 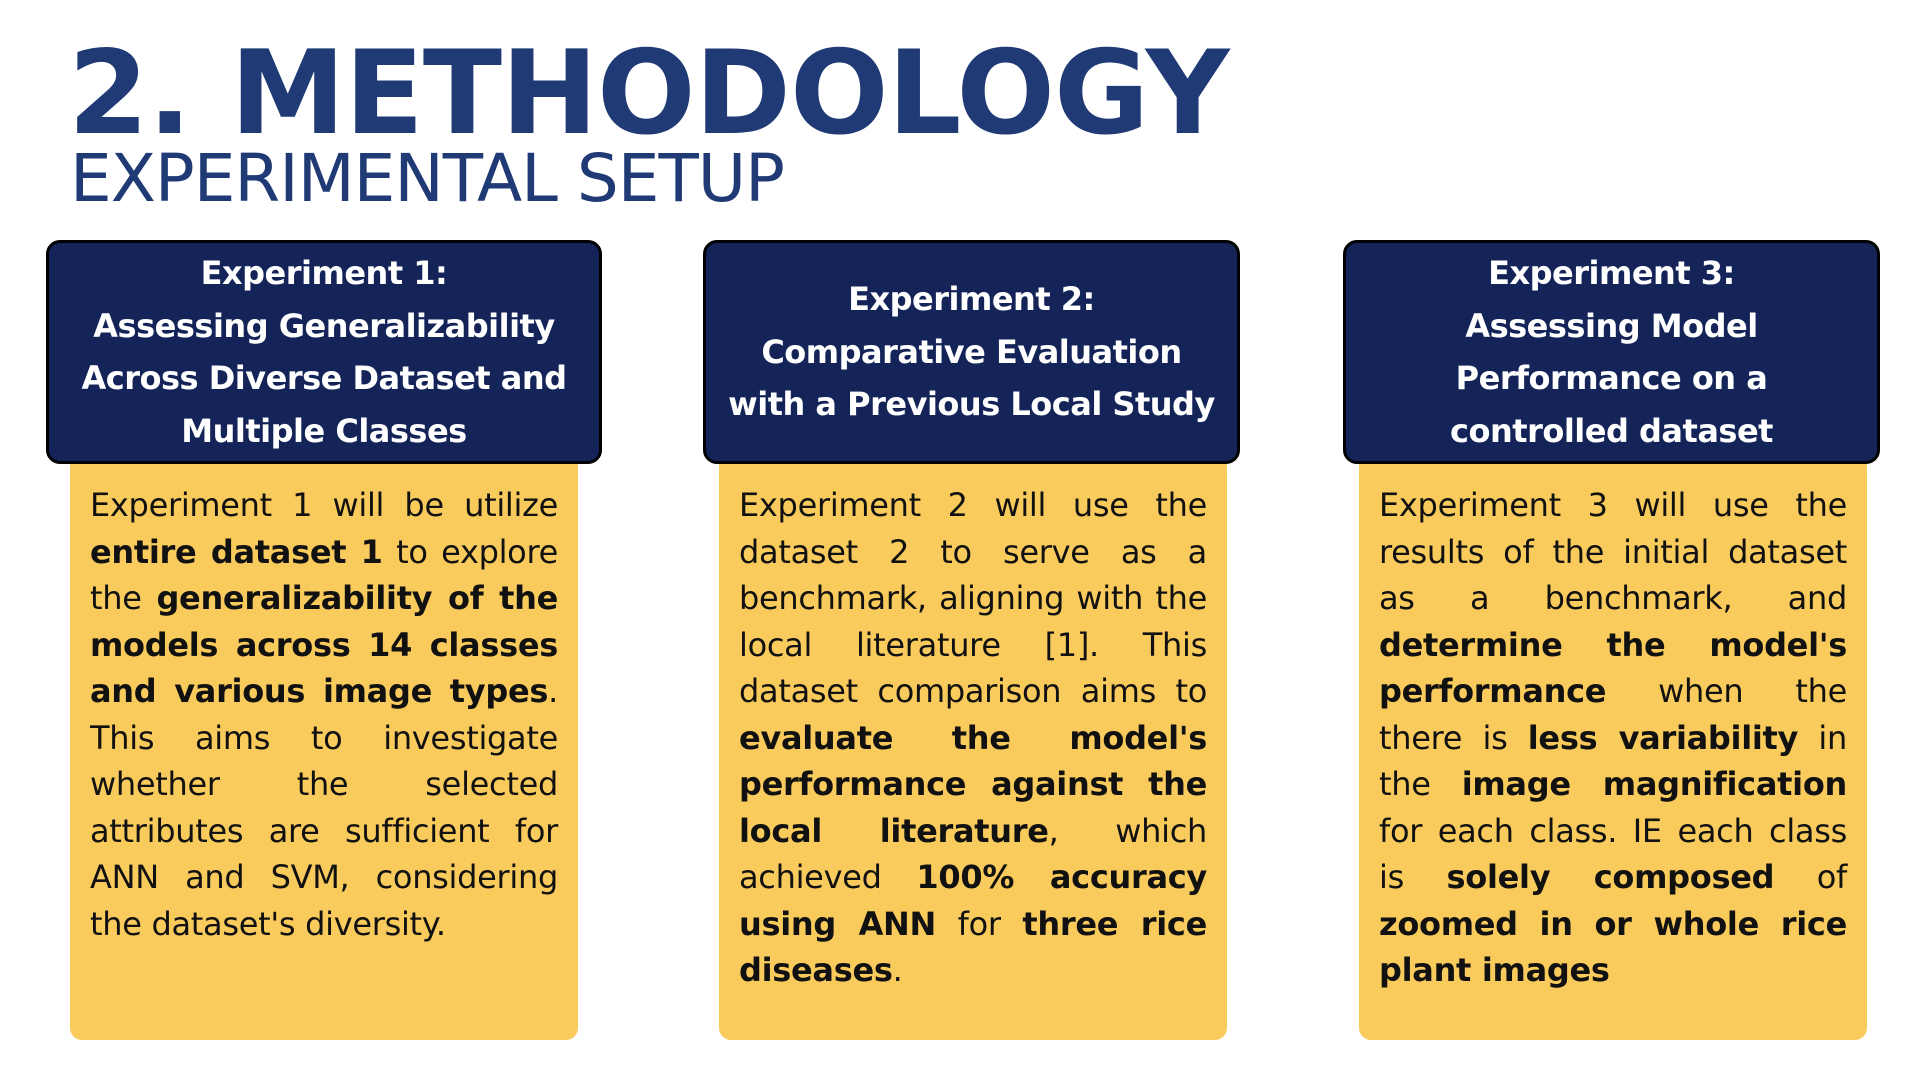 I want to click on body-text: for, so click(x=979, y=923).